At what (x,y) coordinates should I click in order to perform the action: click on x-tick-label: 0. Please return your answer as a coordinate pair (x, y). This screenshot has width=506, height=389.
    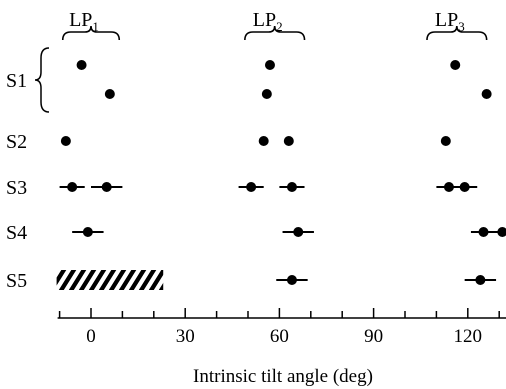
    Looking at the image, I should click on (91, 336).